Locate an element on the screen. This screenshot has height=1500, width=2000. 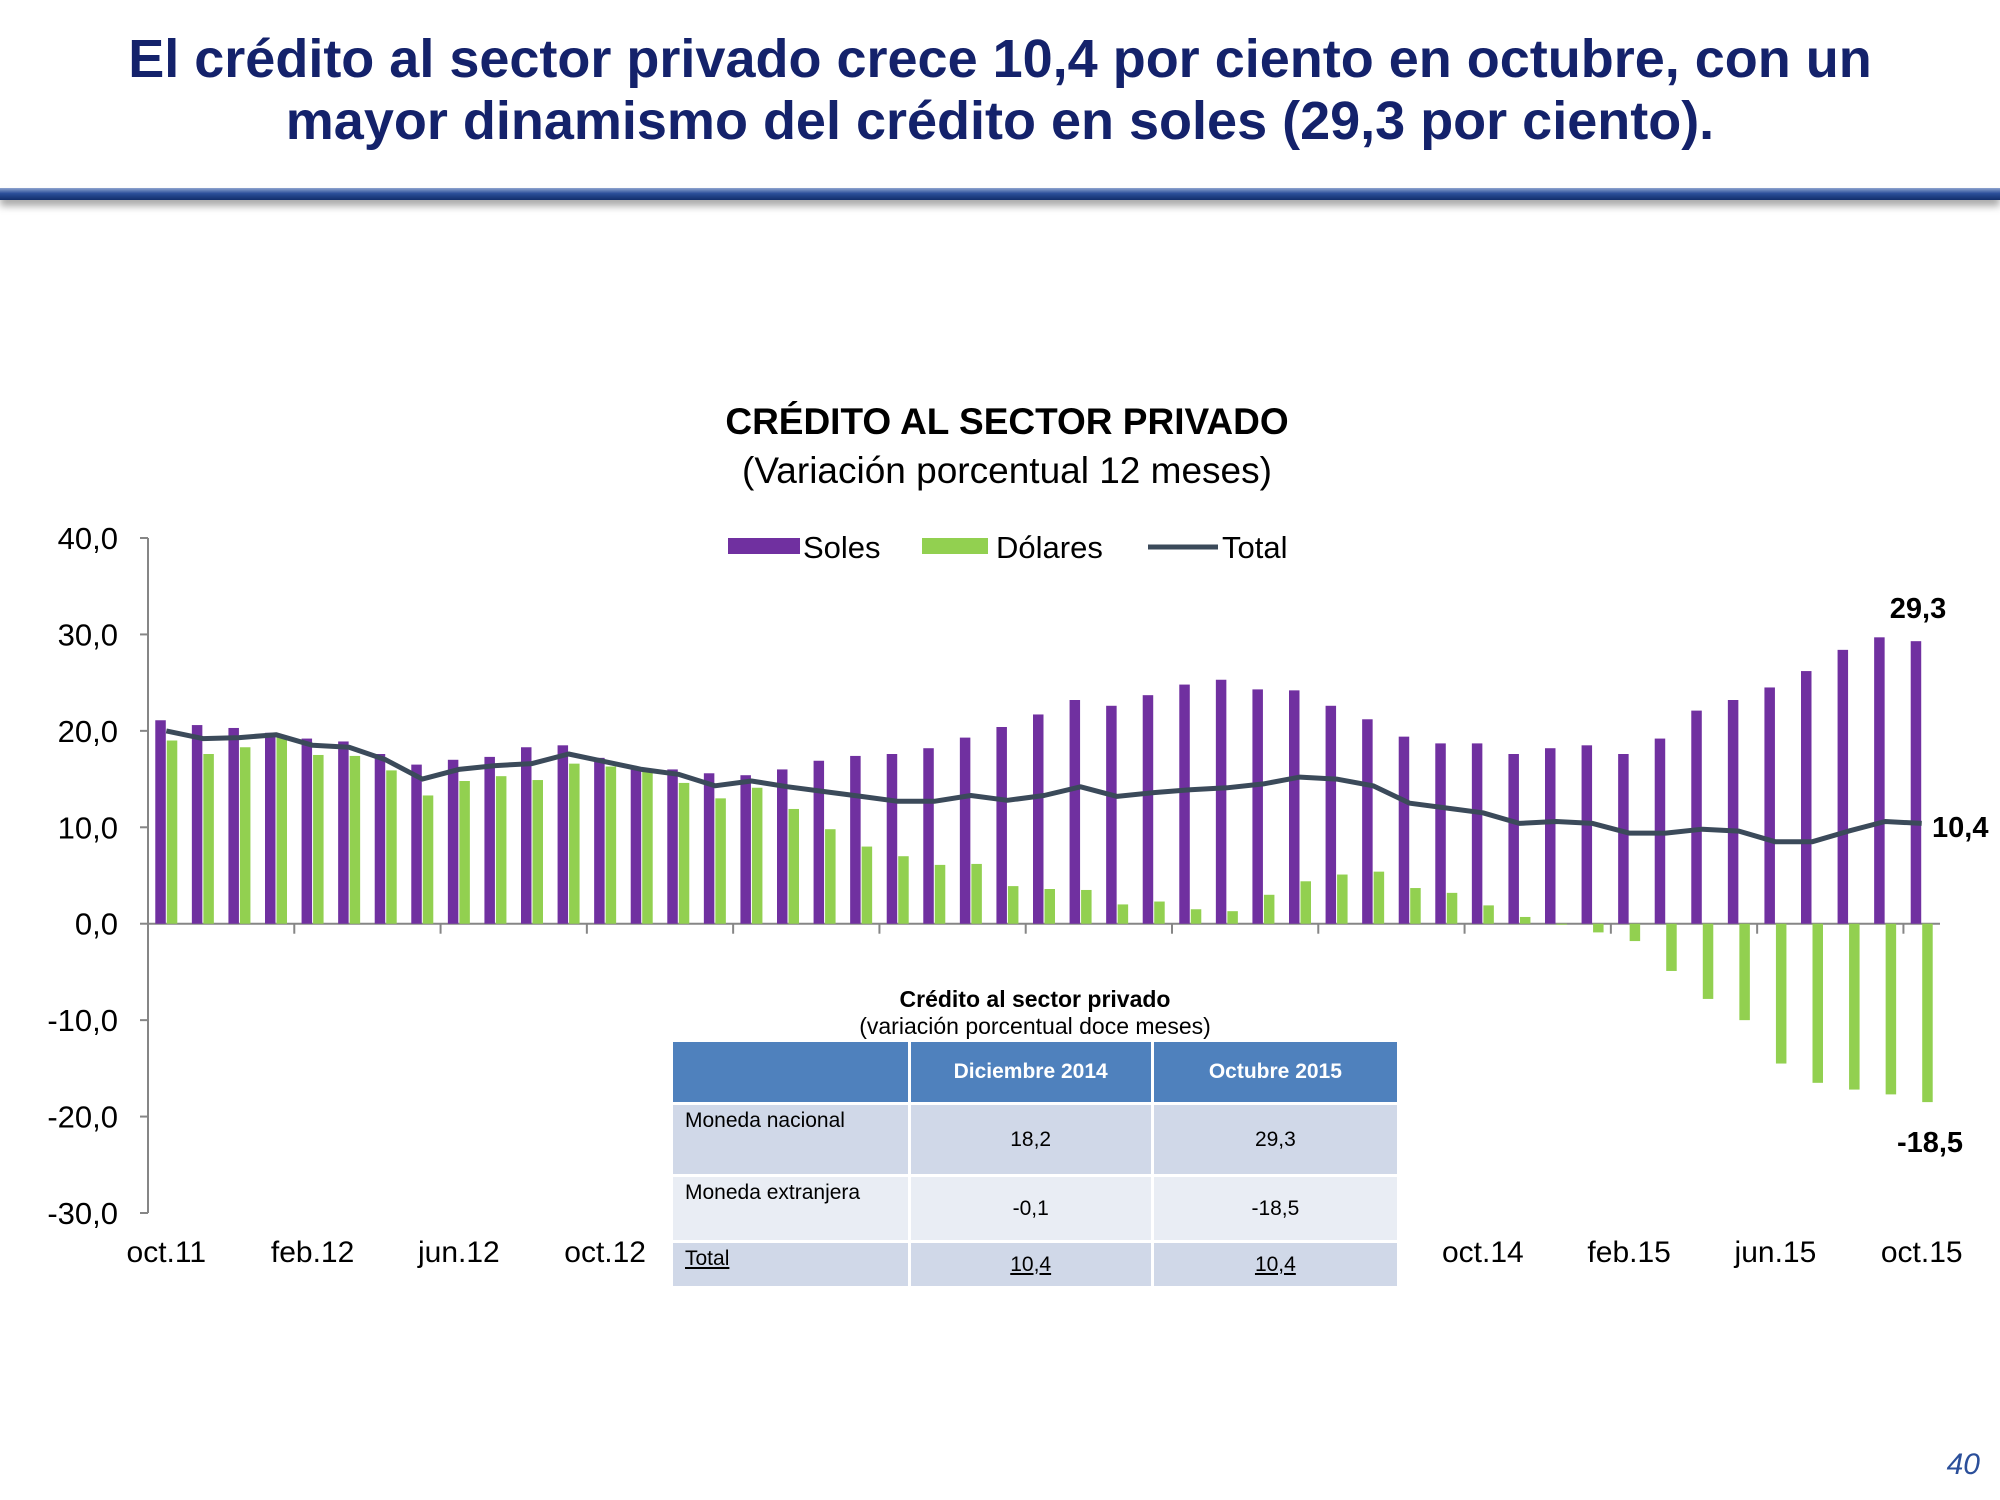
inset-table-title: Crédito al sector privado is located at coordinates (1035, 999).